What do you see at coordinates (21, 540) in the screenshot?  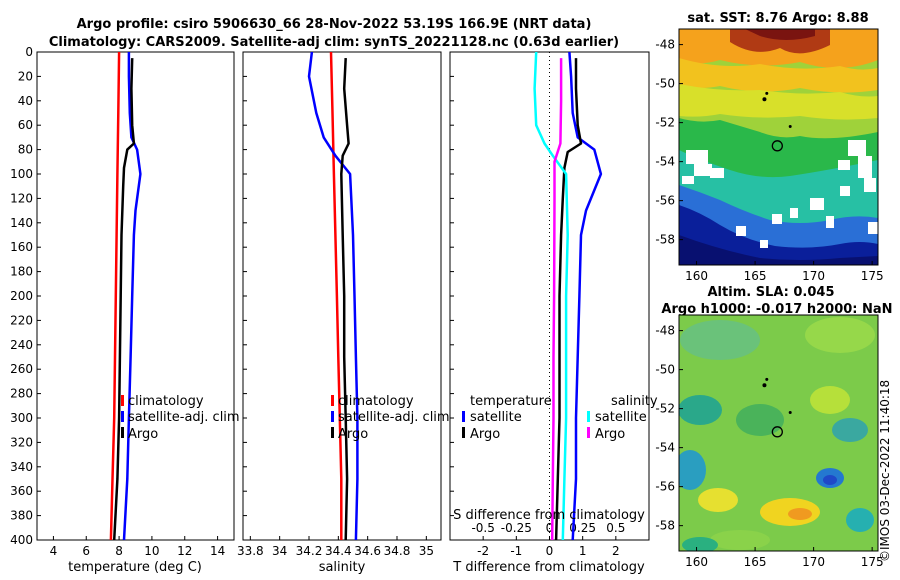 I see `depth-tick-label: 400` at bounding box center [21, 540].